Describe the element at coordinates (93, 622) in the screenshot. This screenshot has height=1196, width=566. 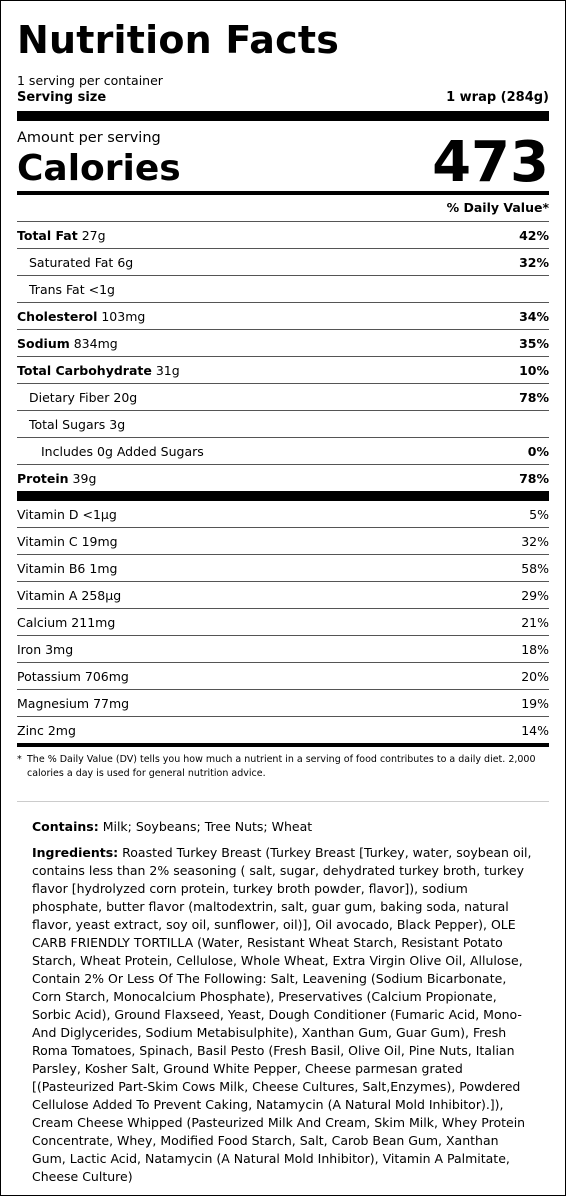
I see `vitamin-amount: 211mg` at that location.